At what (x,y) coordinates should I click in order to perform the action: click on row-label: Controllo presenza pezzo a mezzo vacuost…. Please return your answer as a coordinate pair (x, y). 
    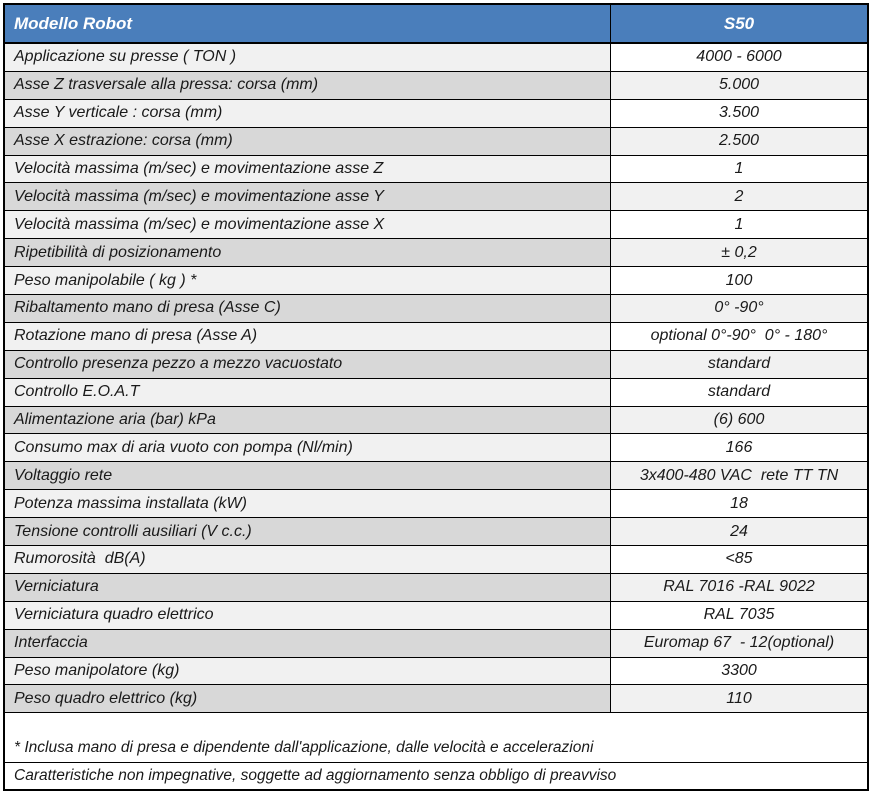
    Looking at the image, I should click on (308, 364).